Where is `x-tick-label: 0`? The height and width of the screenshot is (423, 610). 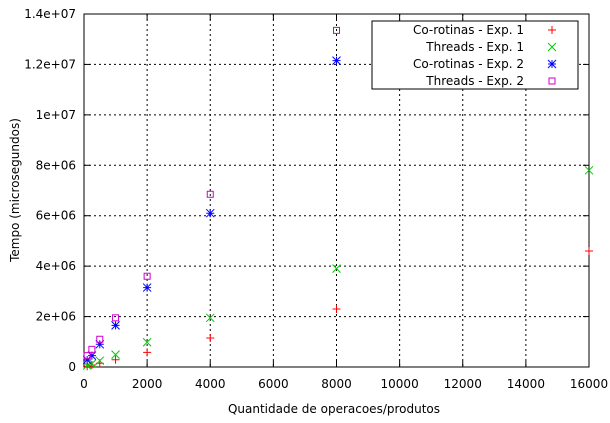
x-tick-label: 0 is located at coordinates (84, 384).